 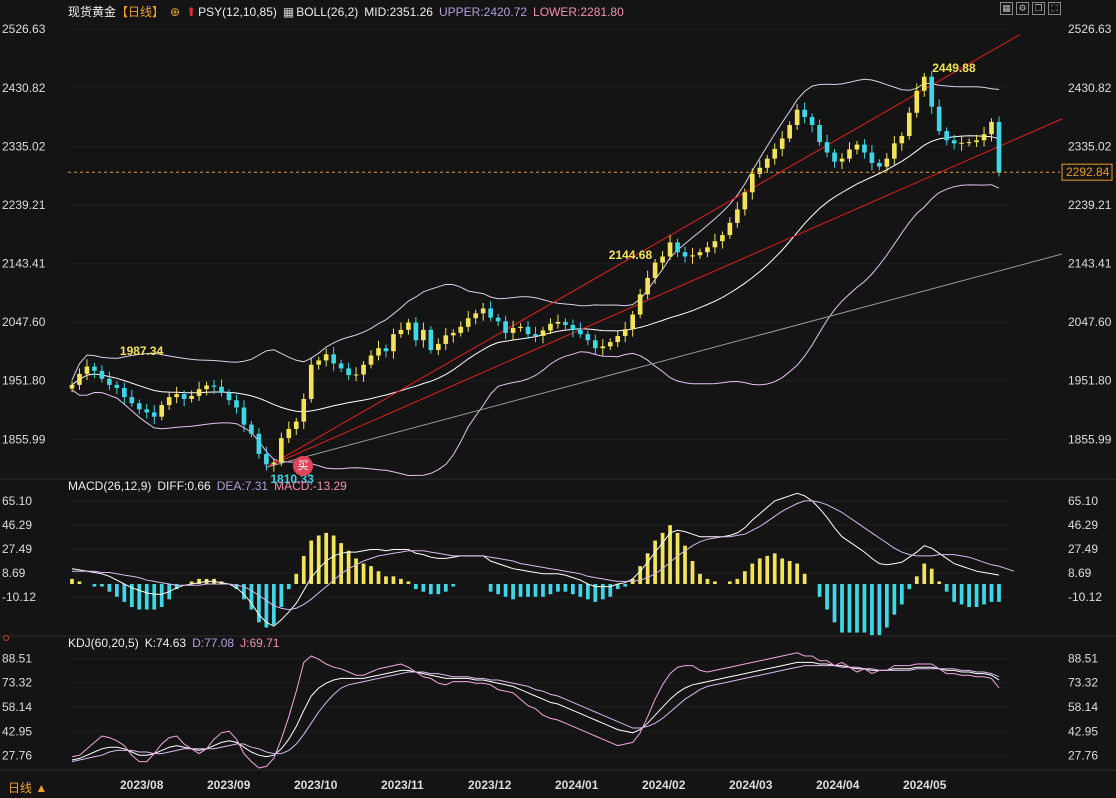 What do you see at coordinates (664, 785) in the screenshot?
I see `x-tick-label: 2024/02` at bounding box center [664, 785].